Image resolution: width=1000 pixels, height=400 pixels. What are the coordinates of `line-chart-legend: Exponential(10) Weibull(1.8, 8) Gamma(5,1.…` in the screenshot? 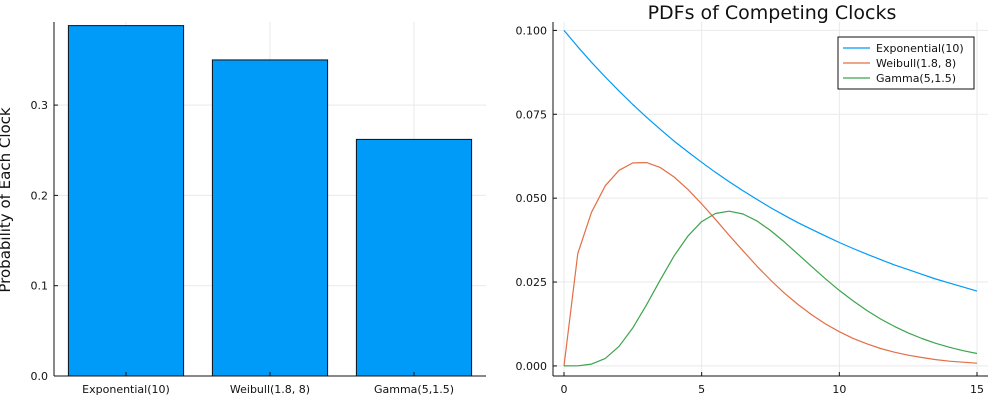 It's located at (906, 63).